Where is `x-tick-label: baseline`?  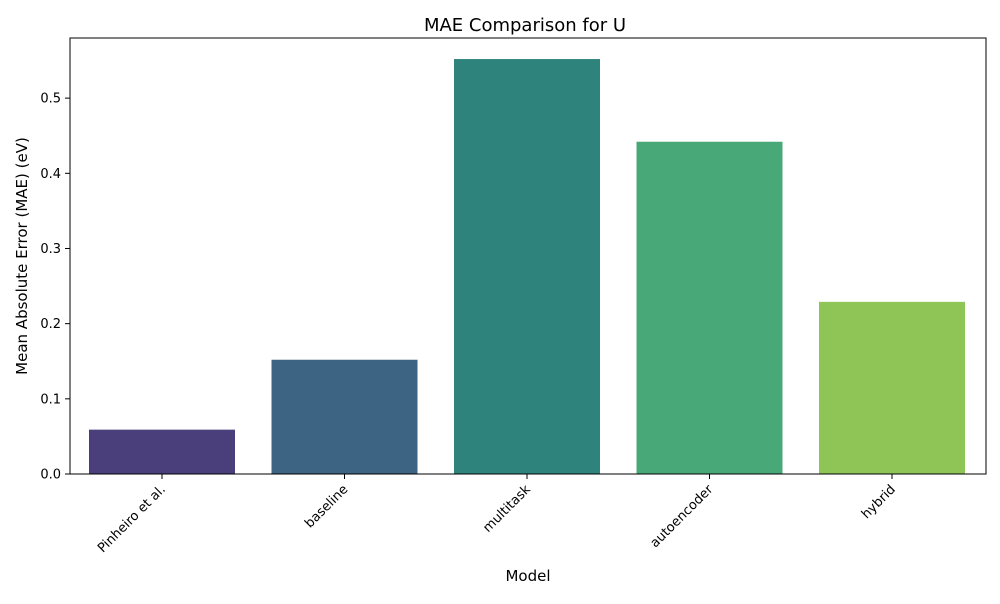
x-tick-label: baseline is located at coordinates (326, 506).